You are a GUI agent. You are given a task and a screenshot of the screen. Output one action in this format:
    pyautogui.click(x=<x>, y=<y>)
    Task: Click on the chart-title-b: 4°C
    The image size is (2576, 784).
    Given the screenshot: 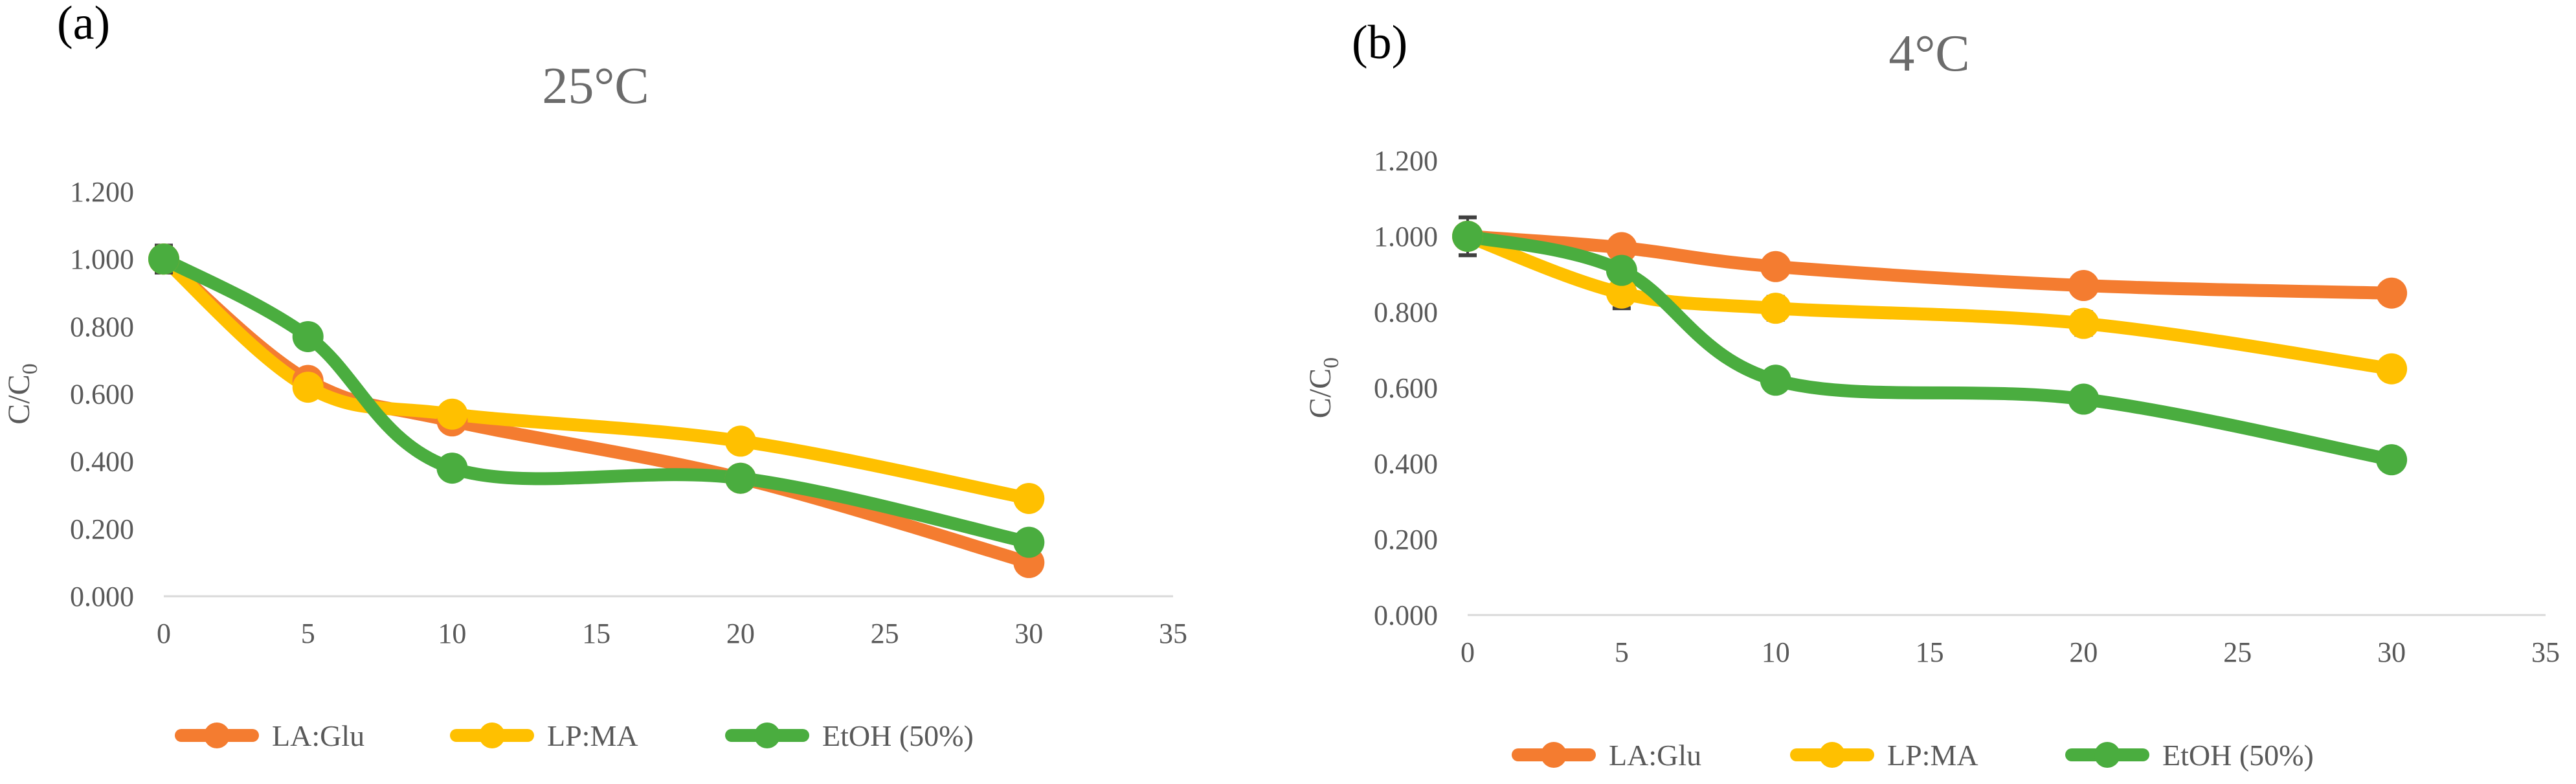 What is the action you would take?
    pyautogui.click(x=1929, y=53)
    